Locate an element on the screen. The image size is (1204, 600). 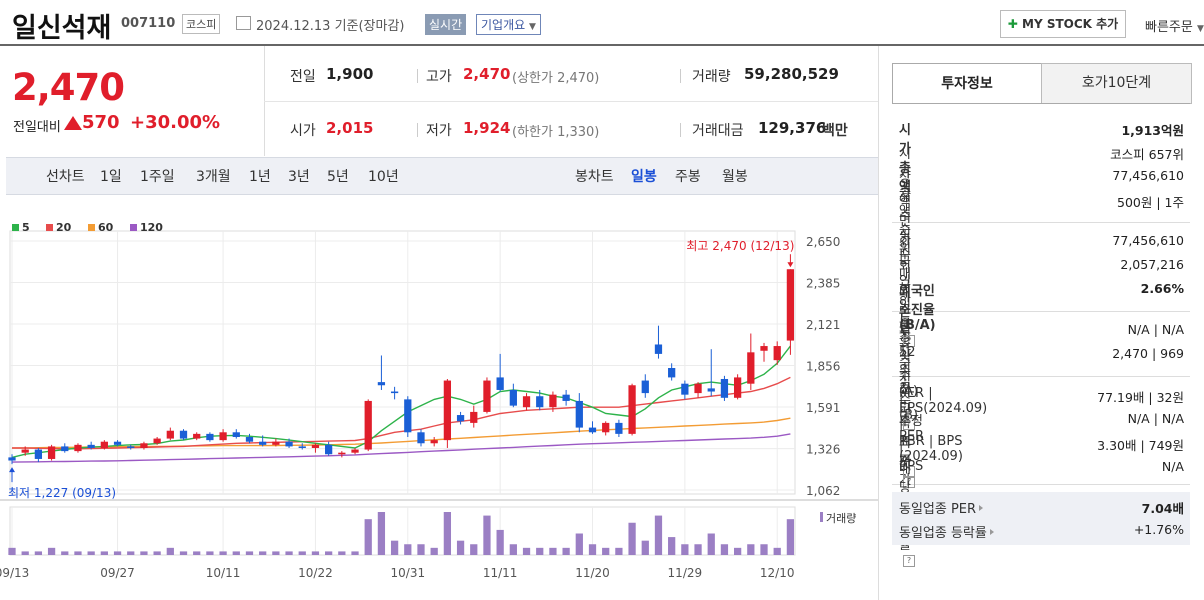
amount-label: 거래대금 is located at coordinates (718, 131).